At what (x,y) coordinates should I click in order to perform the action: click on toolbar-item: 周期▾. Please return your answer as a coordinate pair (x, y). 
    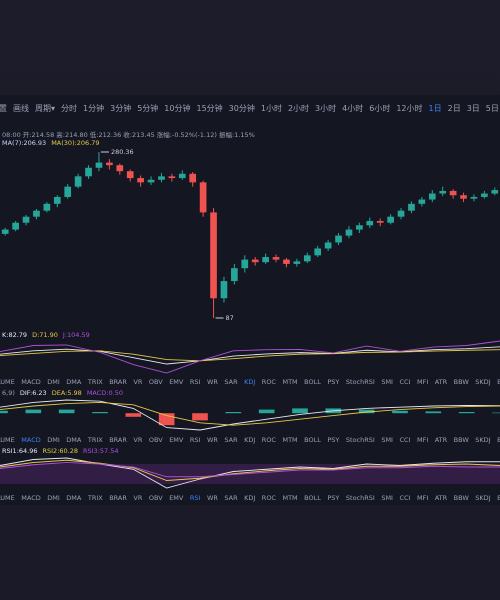
    Looking at the image, I should click on (45, 108).